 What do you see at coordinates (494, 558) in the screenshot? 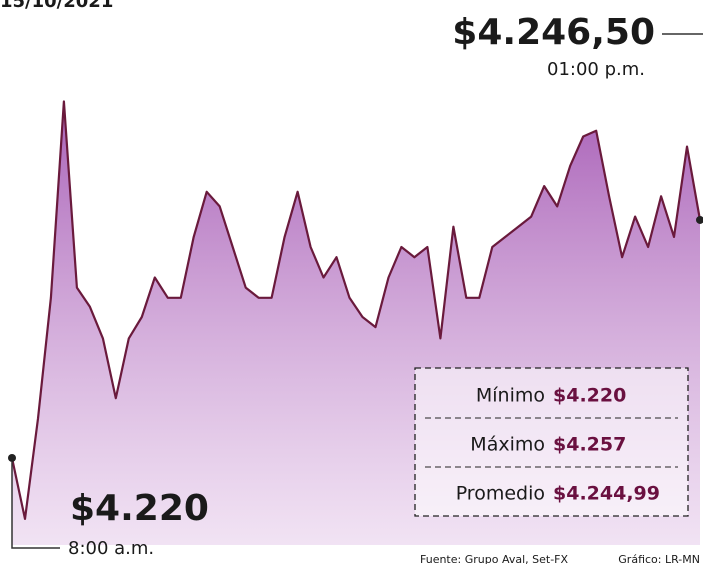
I see `source: Fuente: Grupo Aval, Set-FX` at bounding box center [494, 558].